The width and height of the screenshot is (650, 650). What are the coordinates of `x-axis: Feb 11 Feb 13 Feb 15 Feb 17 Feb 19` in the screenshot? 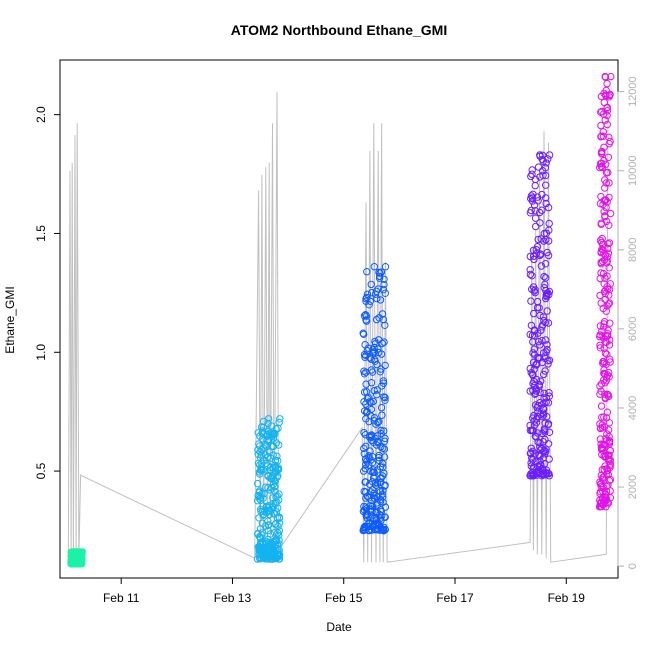 It's located at (344, 591).